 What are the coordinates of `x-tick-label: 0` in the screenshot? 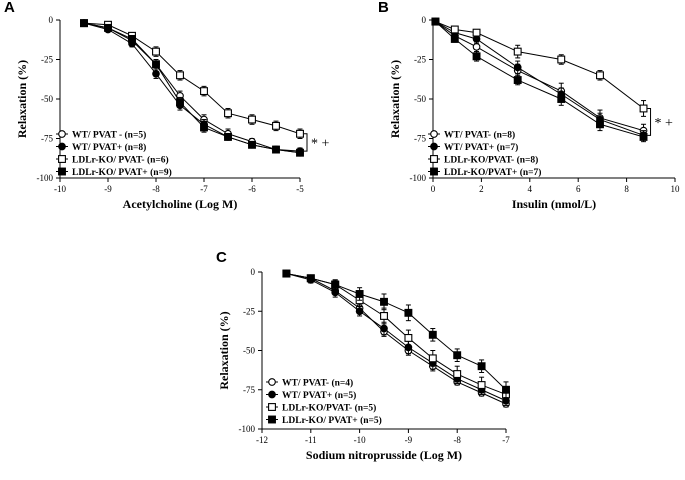 It's located at (433, 189).